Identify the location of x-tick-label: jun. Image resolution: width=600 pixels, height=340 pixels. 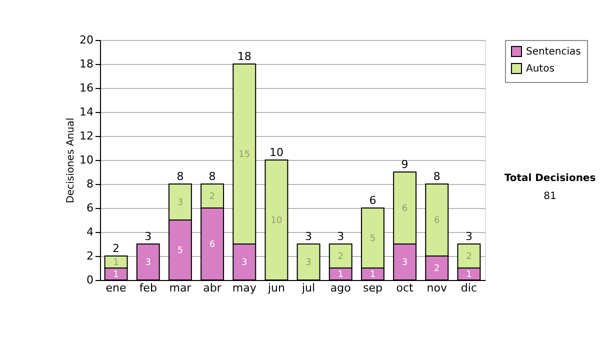
(275, 288).